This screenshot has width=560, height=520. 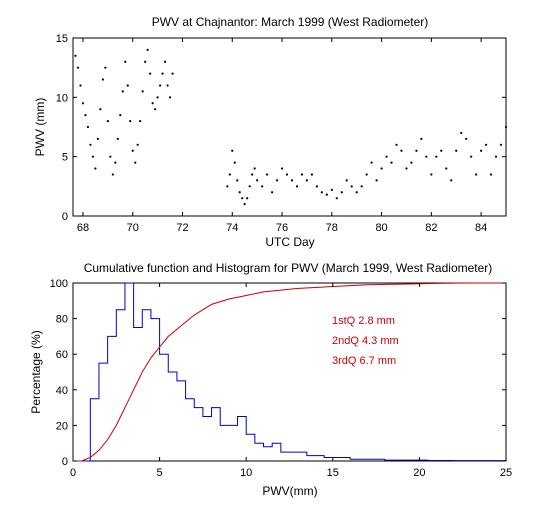 I want to click on quartile-label: 3rdQ 6.7 mm, so click(x=364, y=361).